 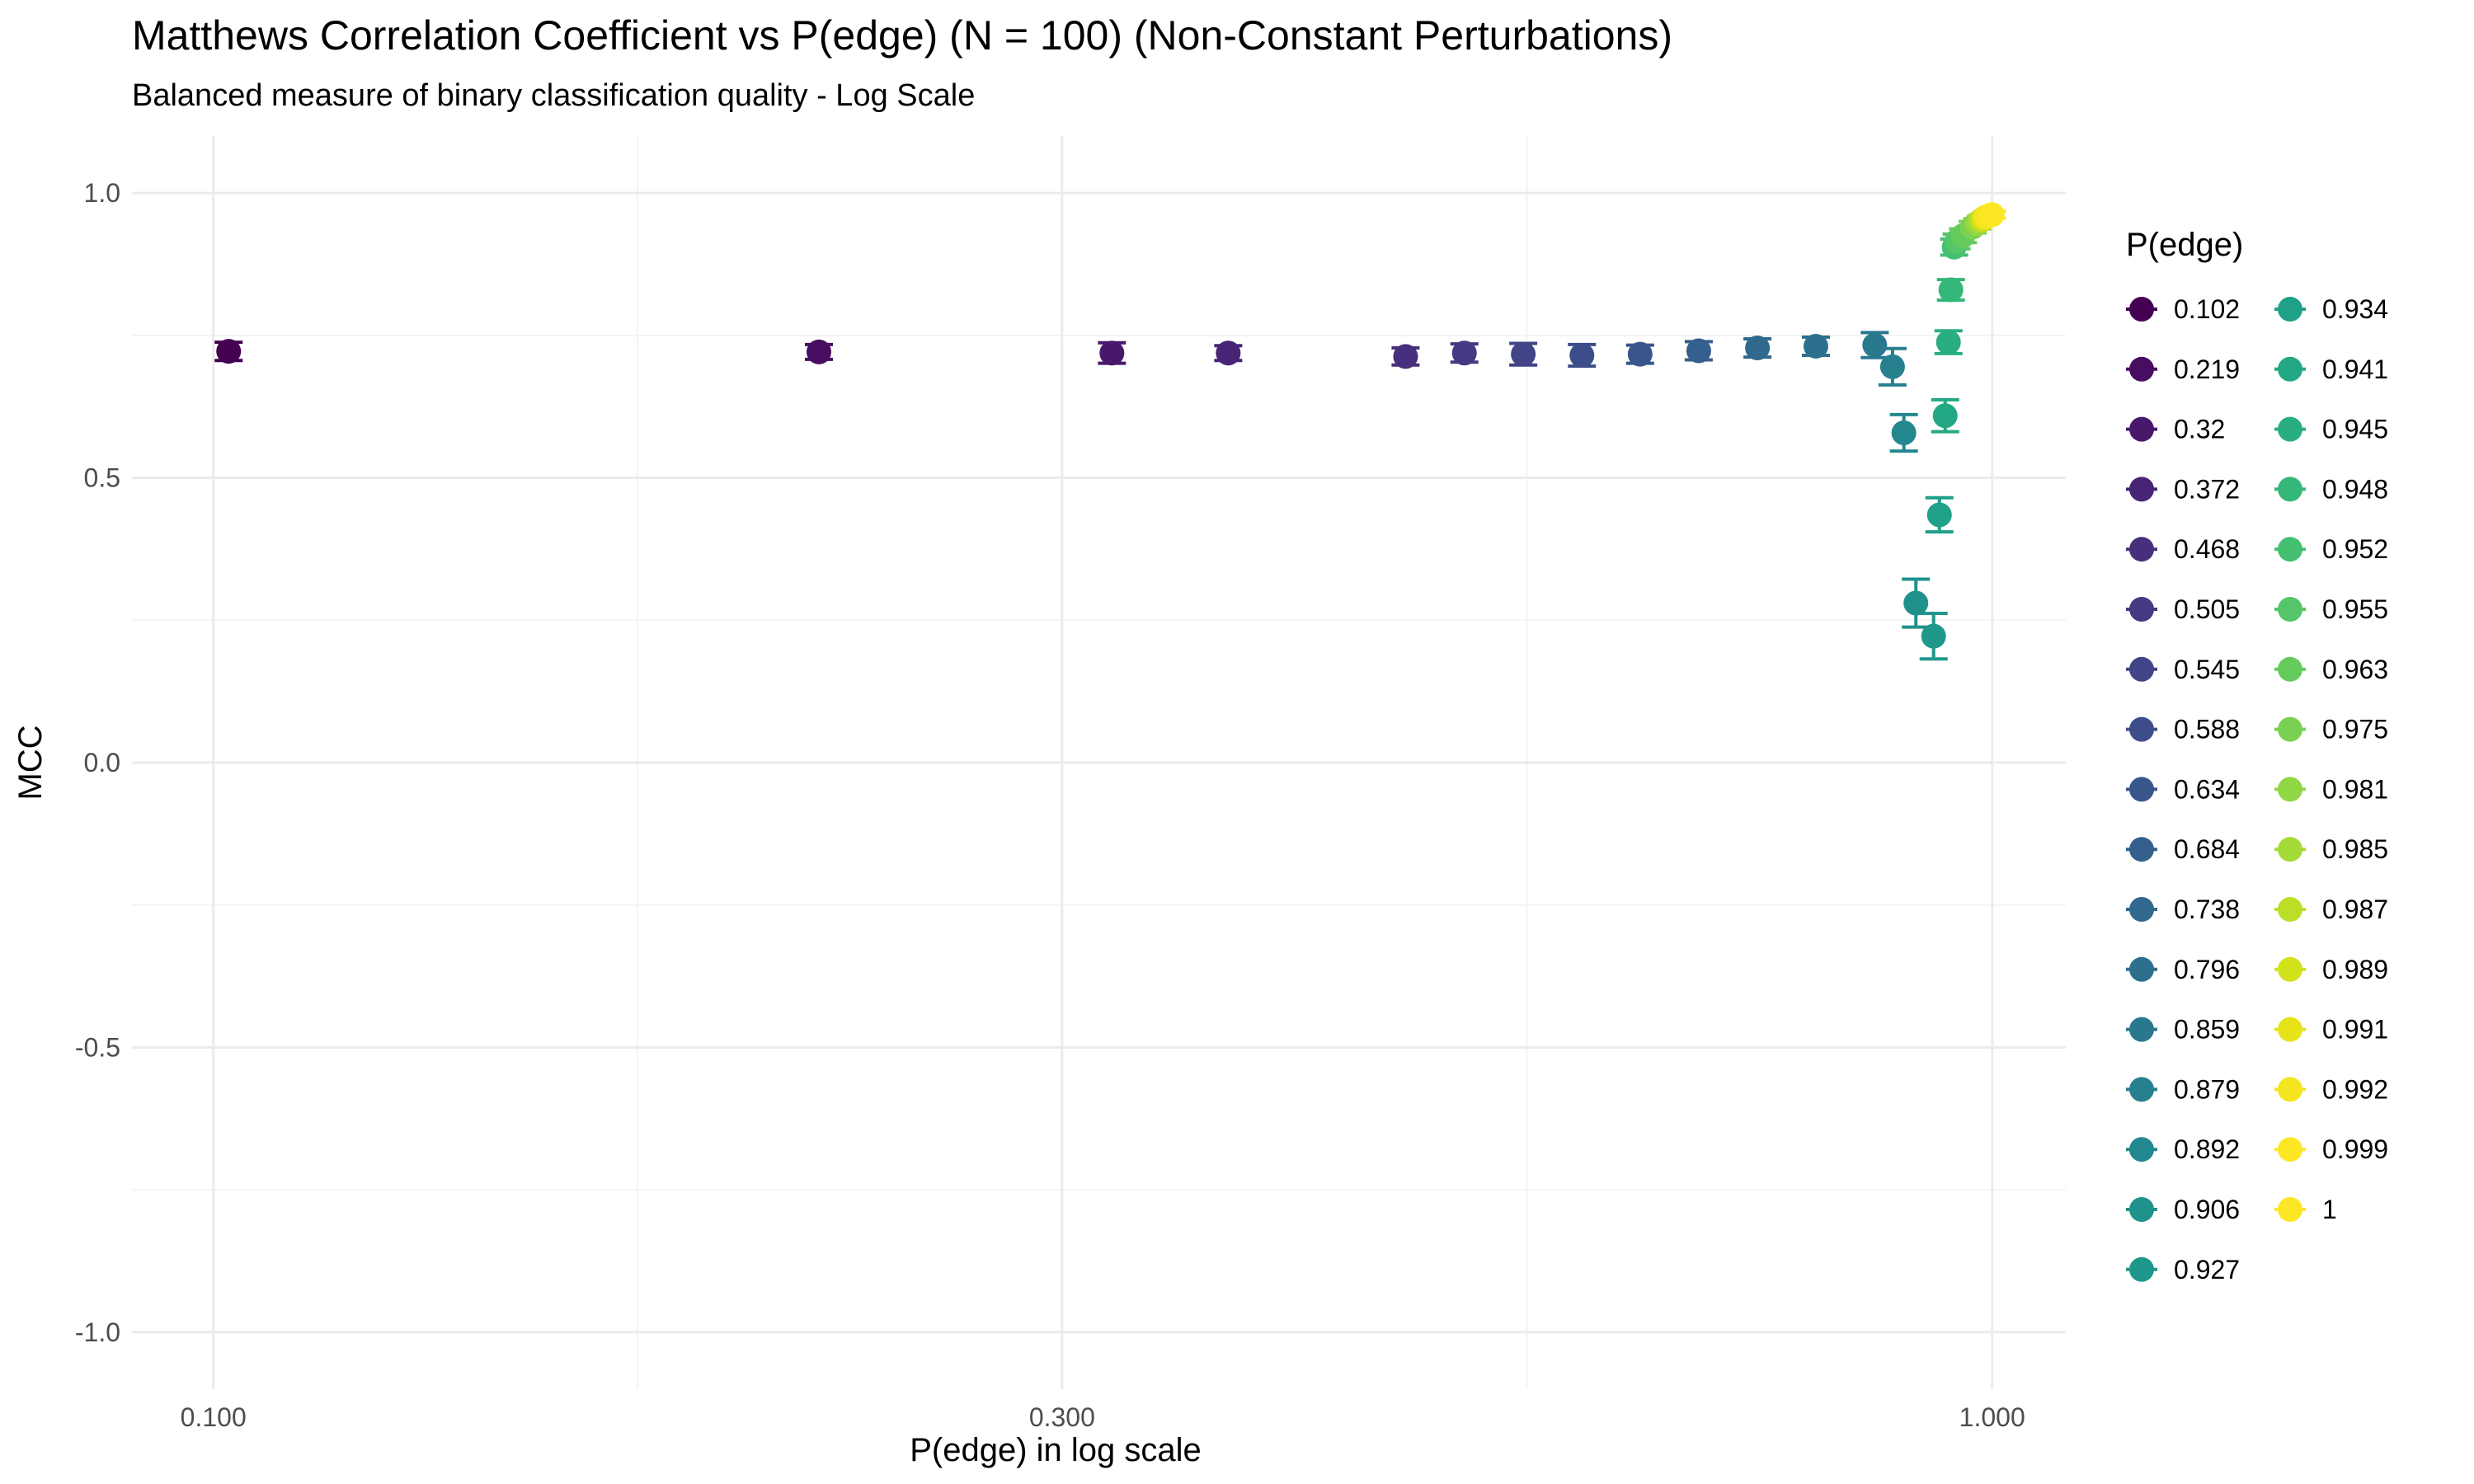 I want to click on legend-label: 0.992, so click(x=2355, y=1089).